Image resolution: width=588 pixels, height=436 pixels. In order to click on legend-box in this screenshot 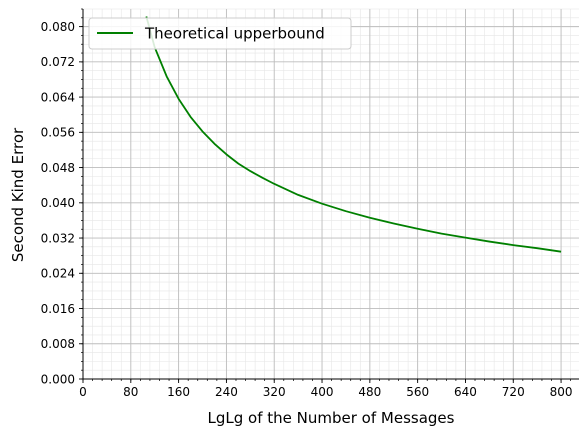, I will do `click(220, 33)`.